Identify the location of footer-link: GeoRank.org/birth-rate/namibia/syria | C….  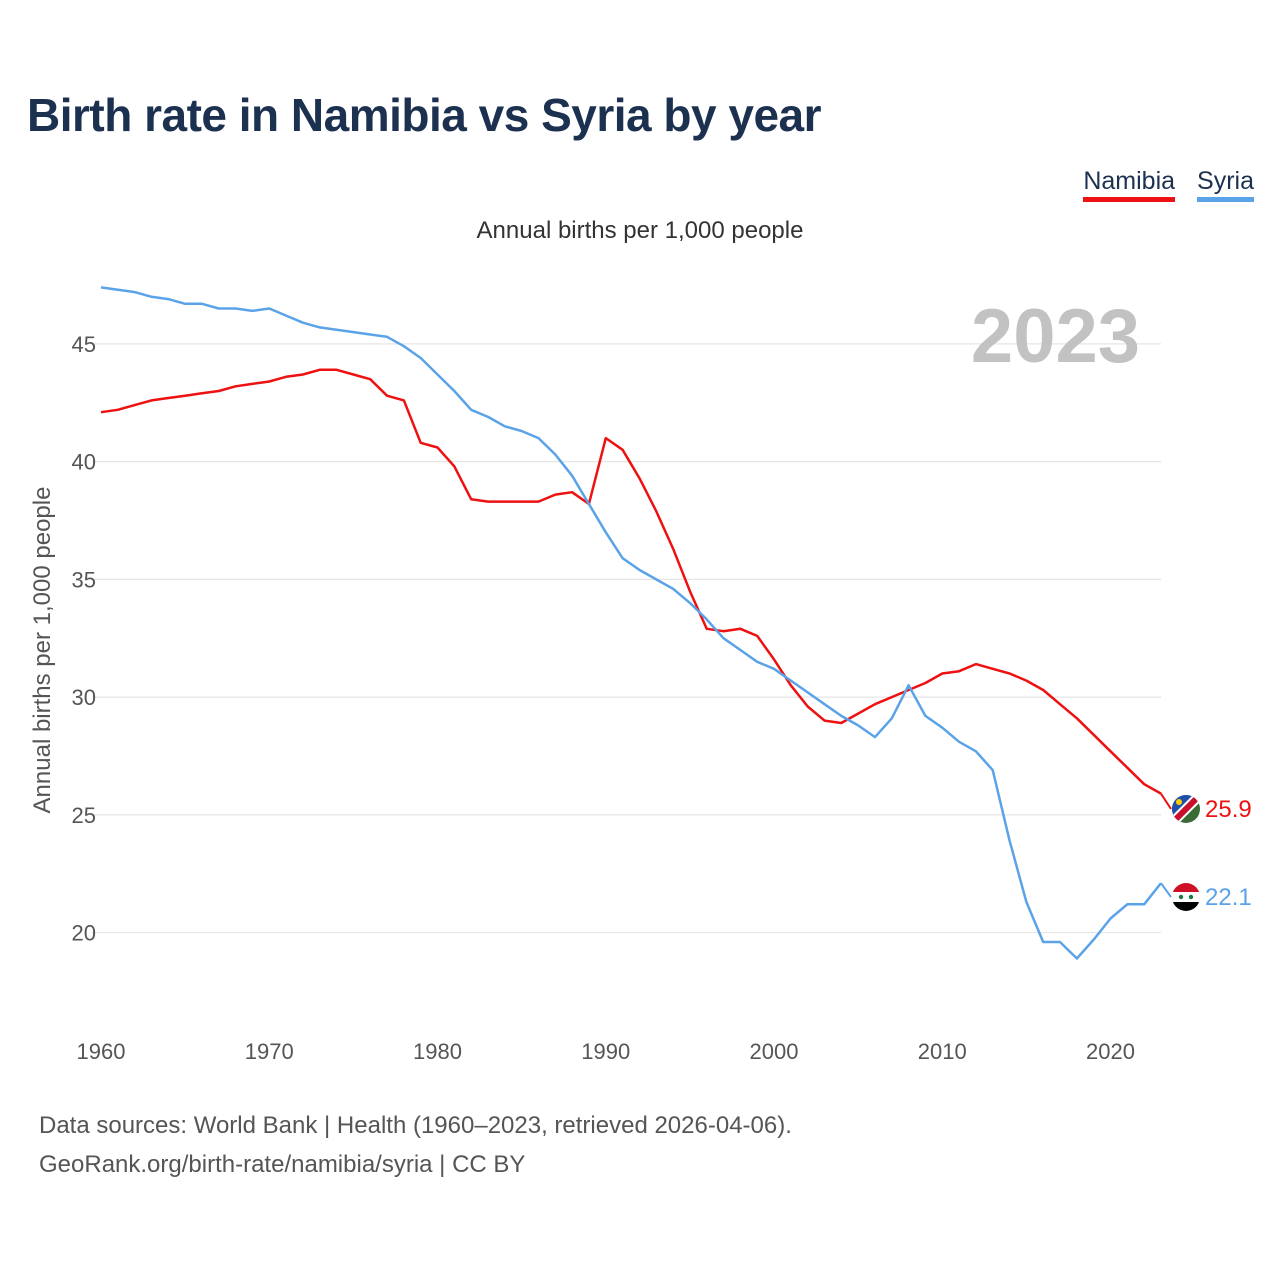
(282, 1164).